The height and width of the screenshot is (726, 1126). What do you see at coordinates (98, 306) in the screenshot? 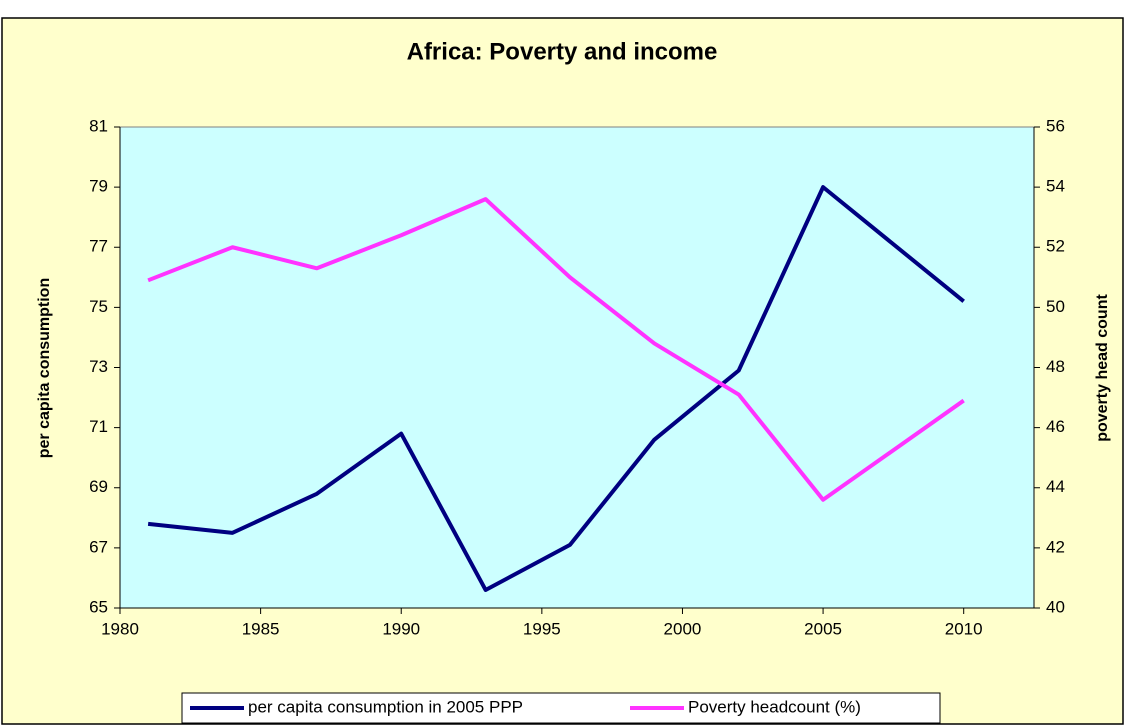
I see `y-tick-label: 75` at bounding box center [98, 306].